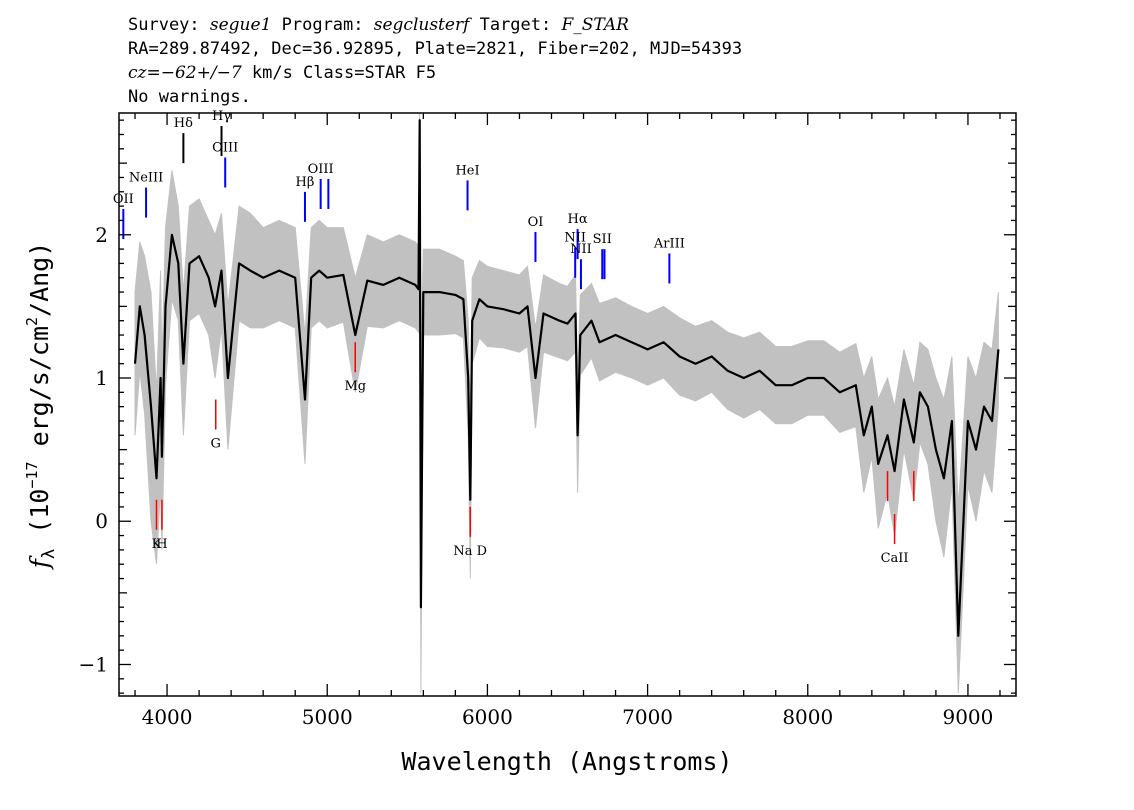 This screenshot has width=1134, height=810. I want to click on target-value: F_STAR, so click(594, 25).